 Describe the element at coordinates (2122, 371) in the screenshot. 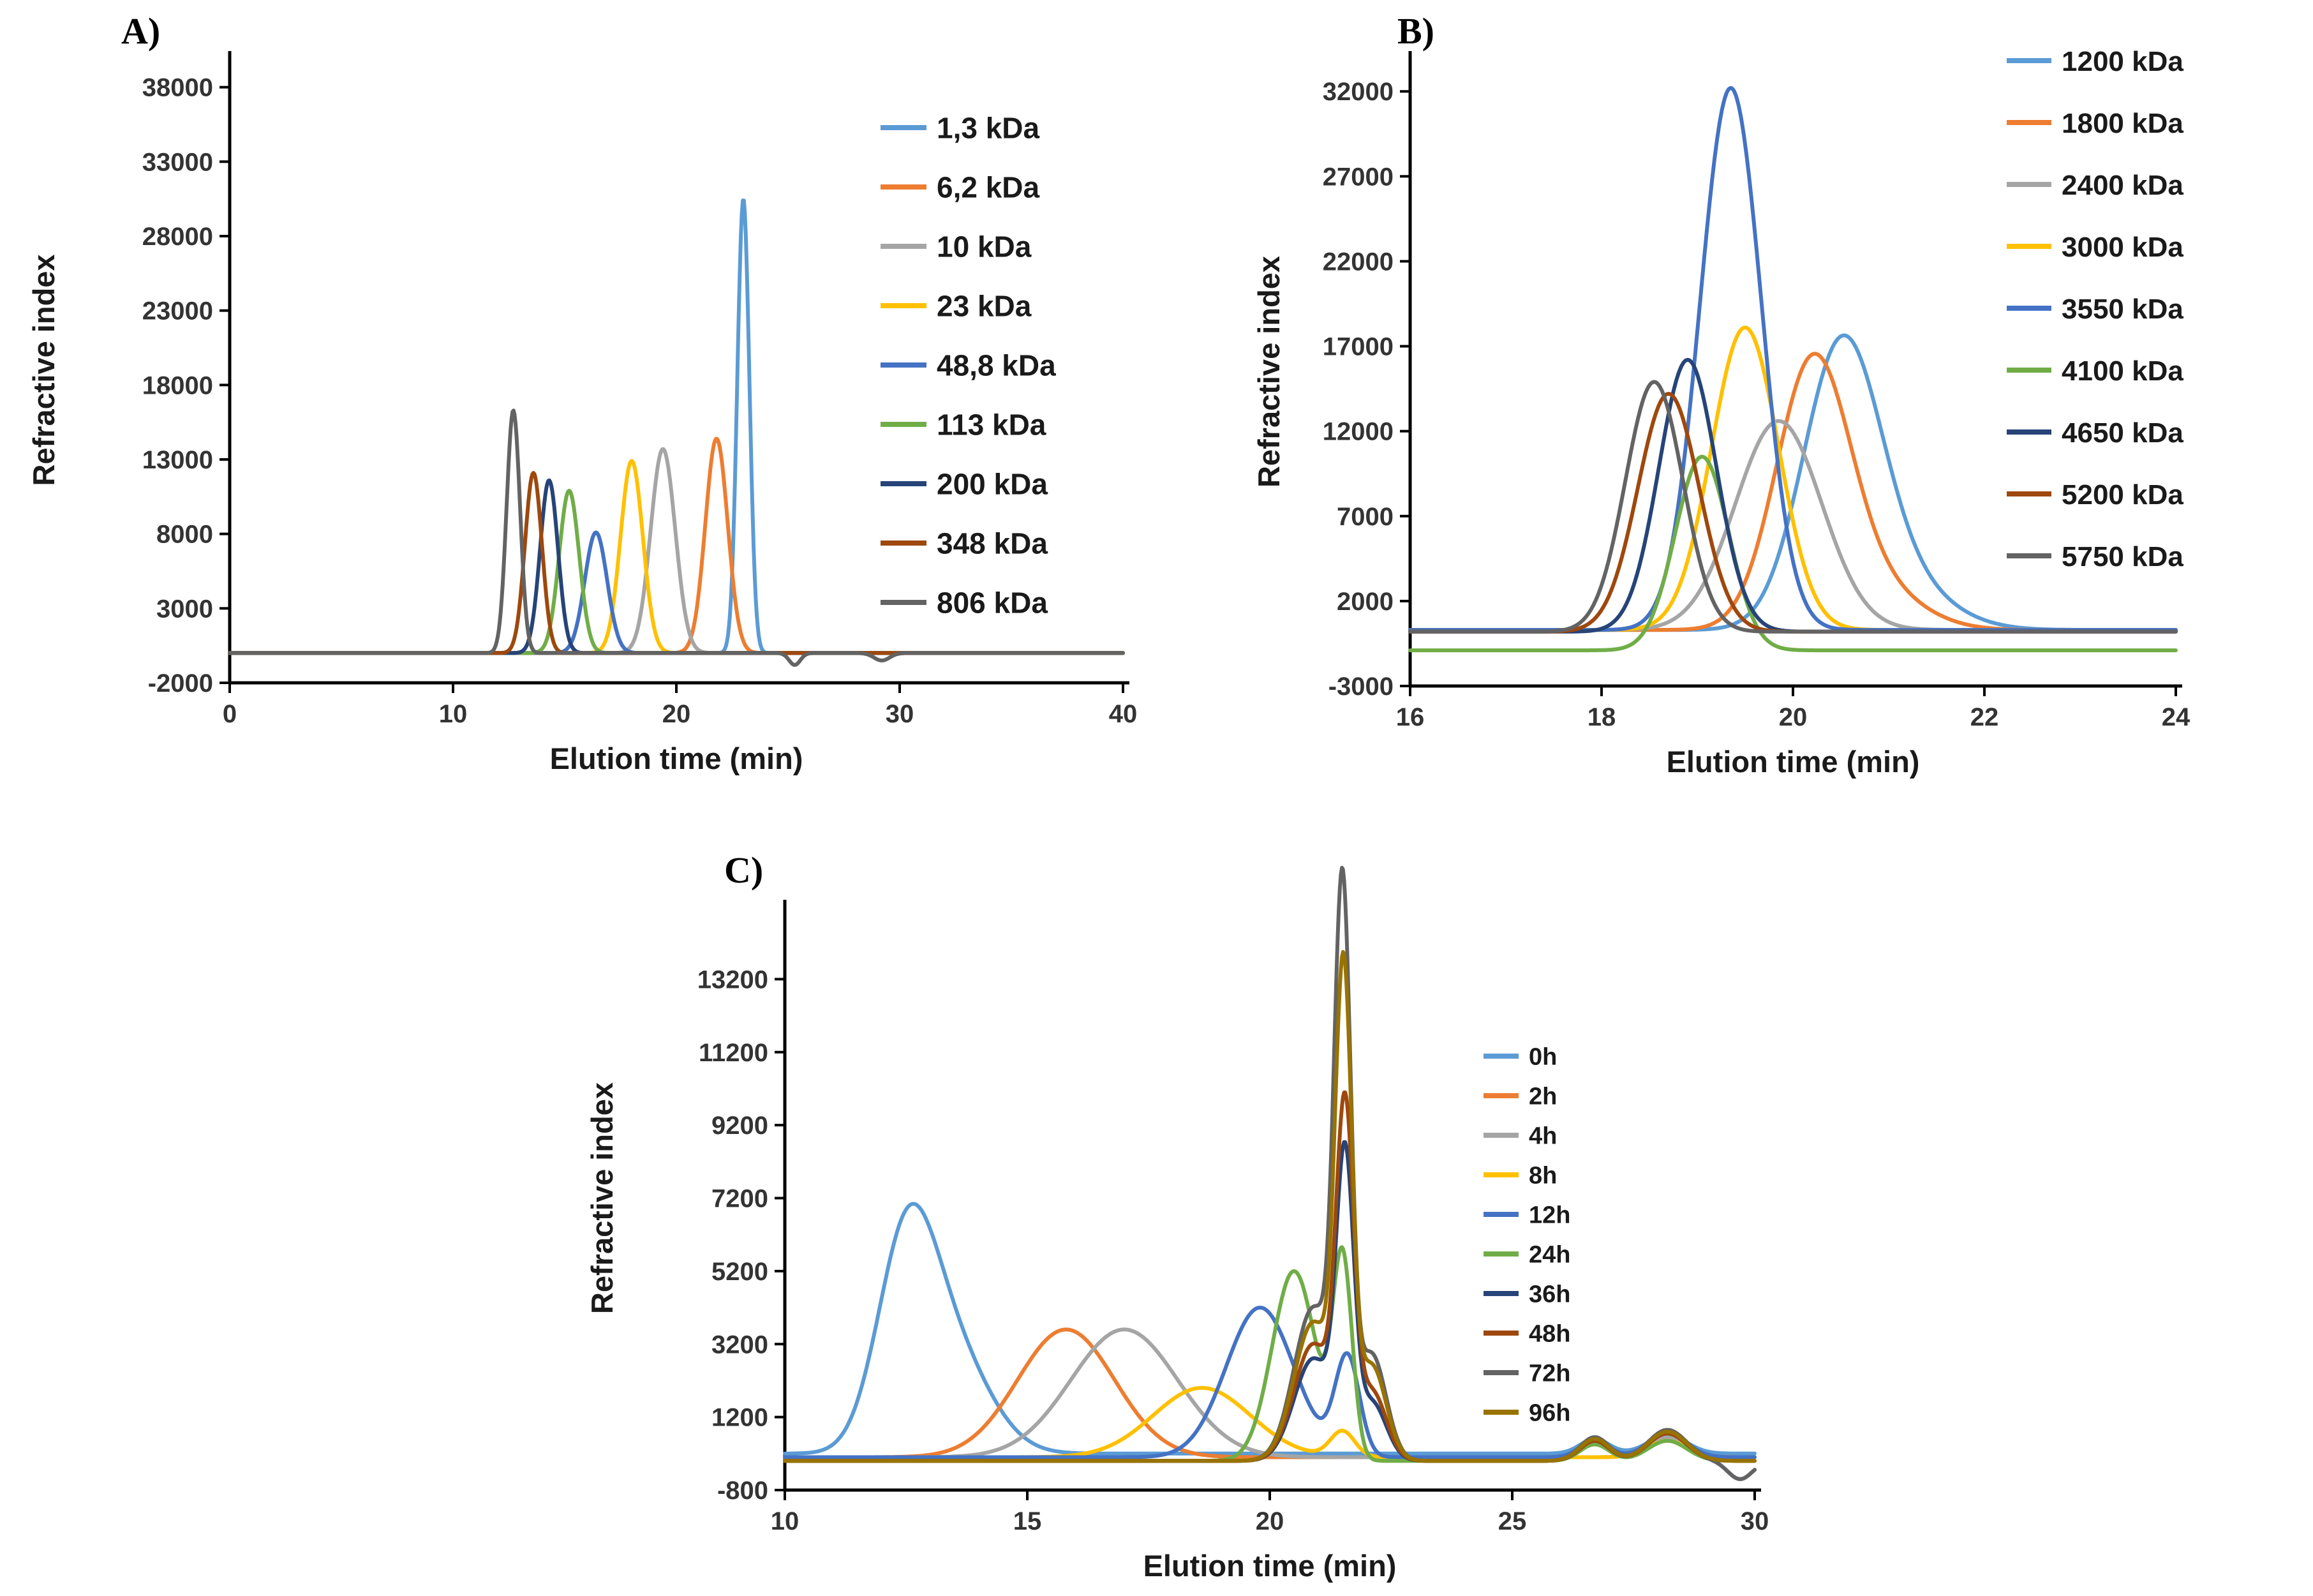

I see `legend-label: 4100 kDa` at that location.